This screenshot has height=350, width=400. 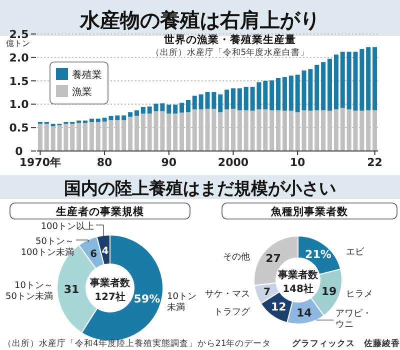 I want to click on data-label: 19, so click(x=329, y=291).